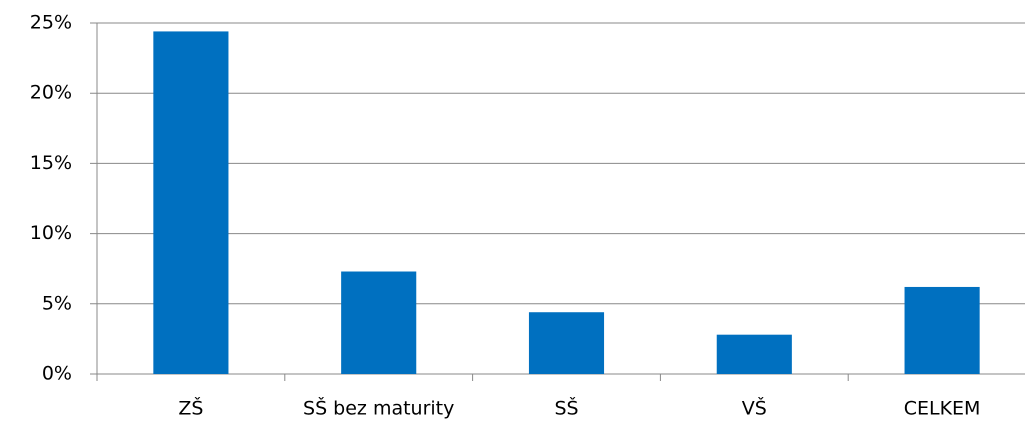  I want to click on y-tick-label: 25%, so click(51, 23).